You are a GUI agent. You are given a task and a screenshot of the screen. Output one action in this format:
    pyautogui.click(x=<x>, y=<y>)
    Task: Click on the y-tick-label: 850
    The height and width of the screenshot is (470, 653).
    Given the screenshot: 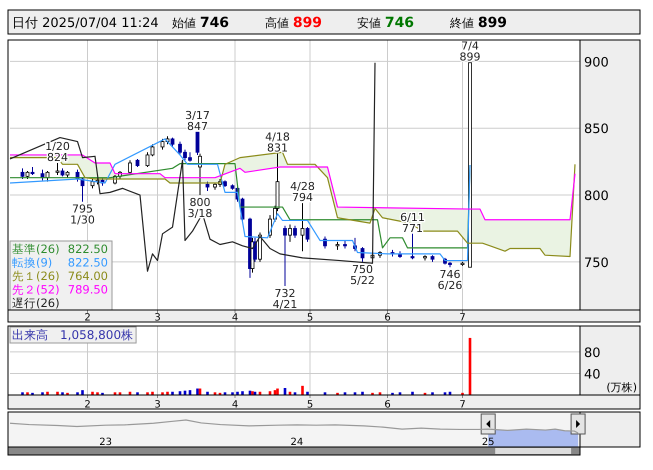 What is the action you would take?
    pyautogui.click(x=596, y=130)
    